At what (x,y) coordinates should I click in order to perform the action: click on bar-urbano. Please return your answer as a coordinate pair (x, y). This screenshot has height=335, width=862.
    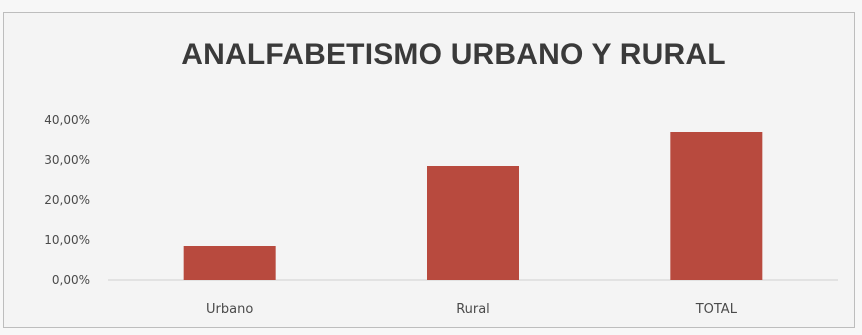
    Looking at the image, I should click on (229, 263).